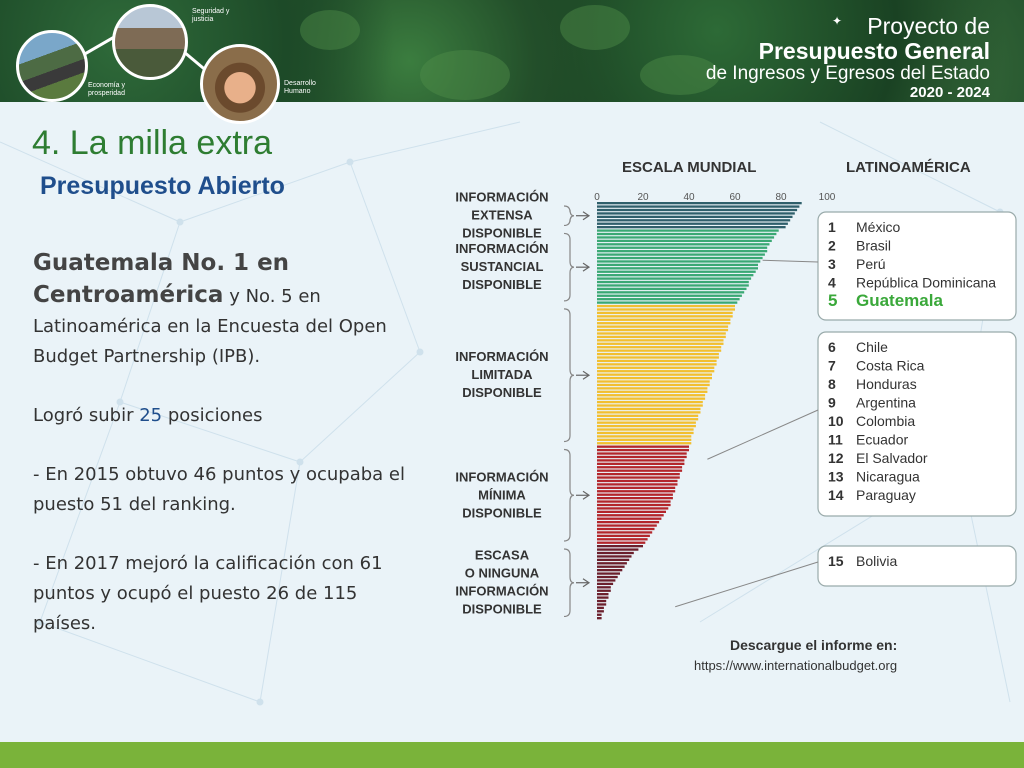  What do you see at coordinates (501, 374) in the screenshot?
I see `category-label: INFORMACIÓN LIMITADA DISPONIBLE` at bounding box center [501, 374].